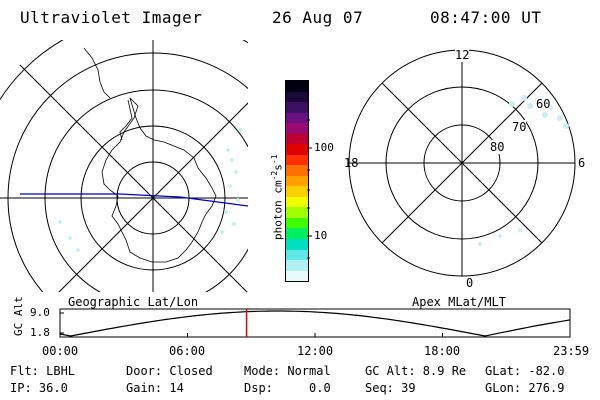  Describe the element at coordinates (111, 17) in the screenshot. I see `instrument-title: Ultraviolet Imager` at that location.